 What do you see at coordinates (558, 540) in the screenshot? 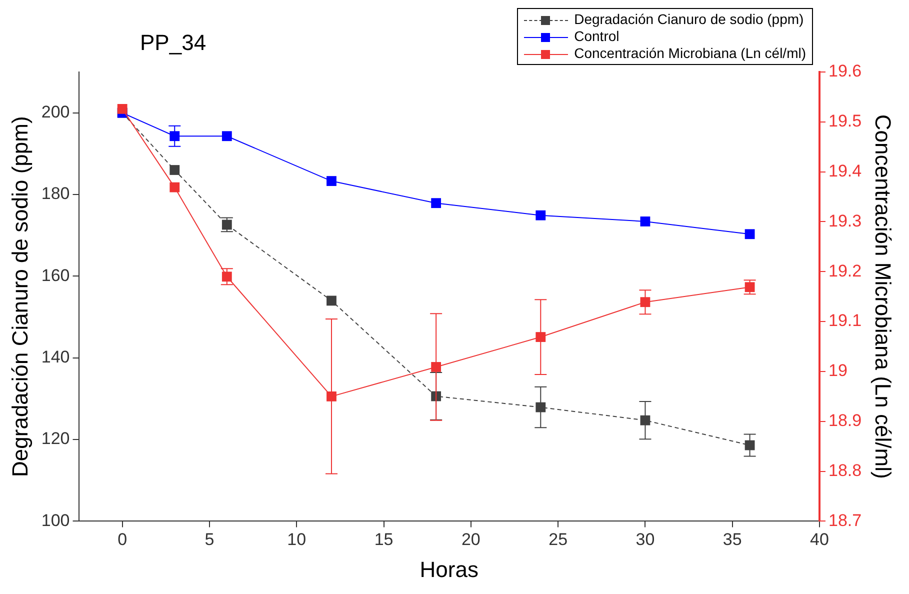
I see `x-tick-label: 25` at bounding box center [558, 540].